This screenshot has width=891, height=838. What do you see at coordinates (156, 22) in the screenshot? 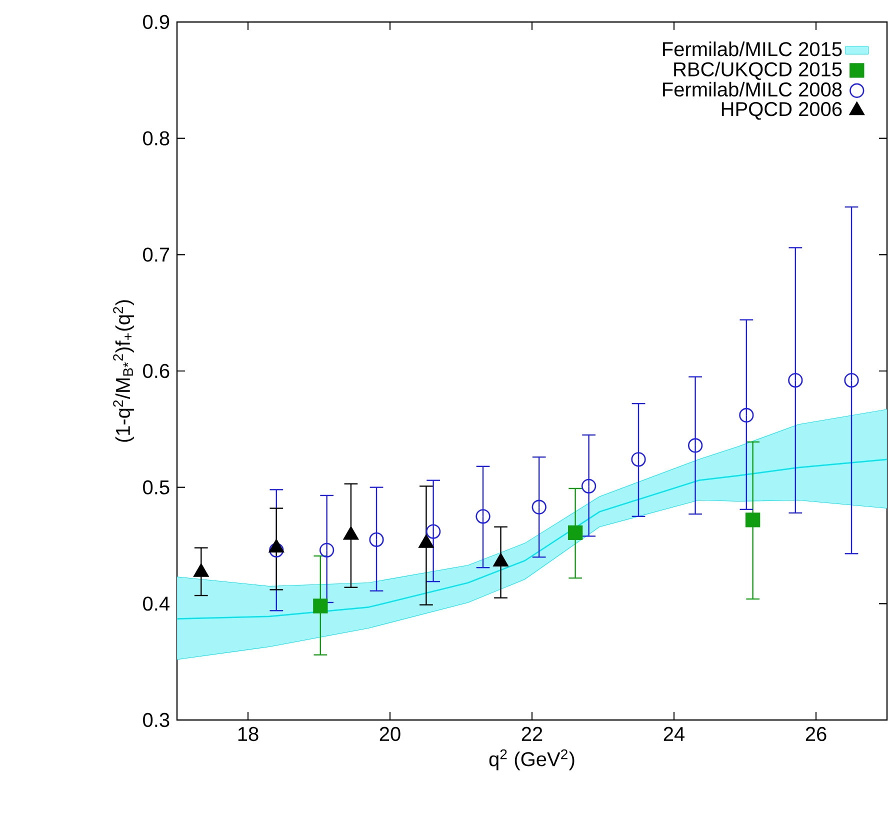
I see `y-tick-label: 0.9` at bounding box center [156, 22].